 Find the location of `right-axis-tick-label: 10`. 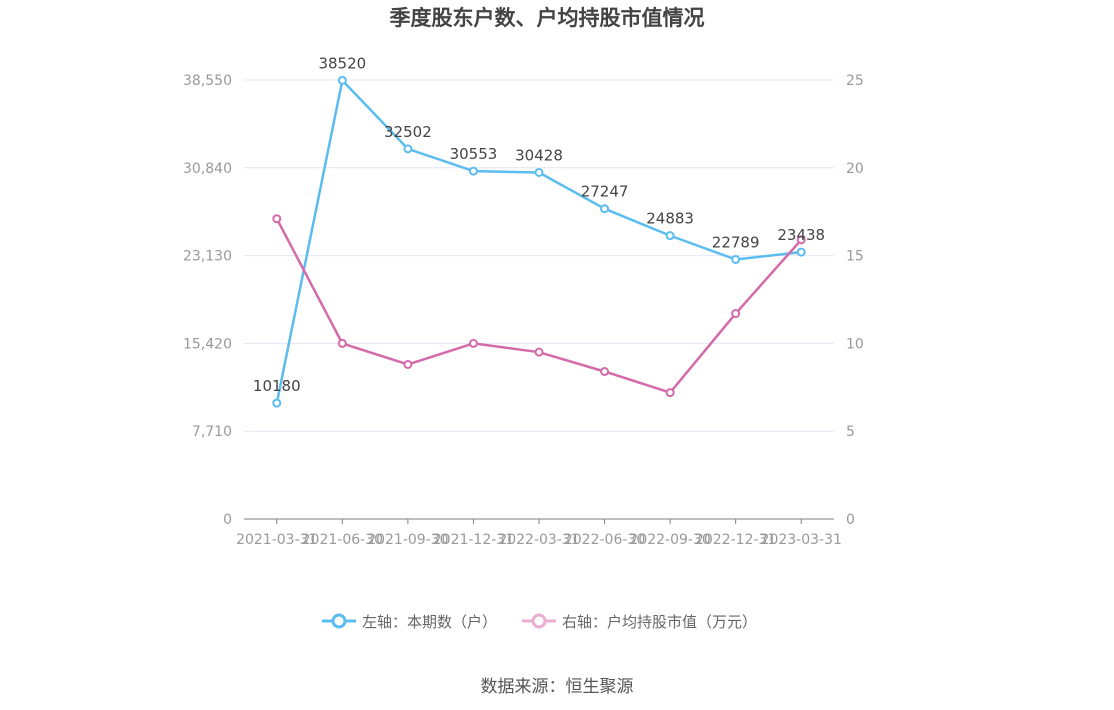

right-axis-tick-label: 10 is located at coordinates (855, 344).